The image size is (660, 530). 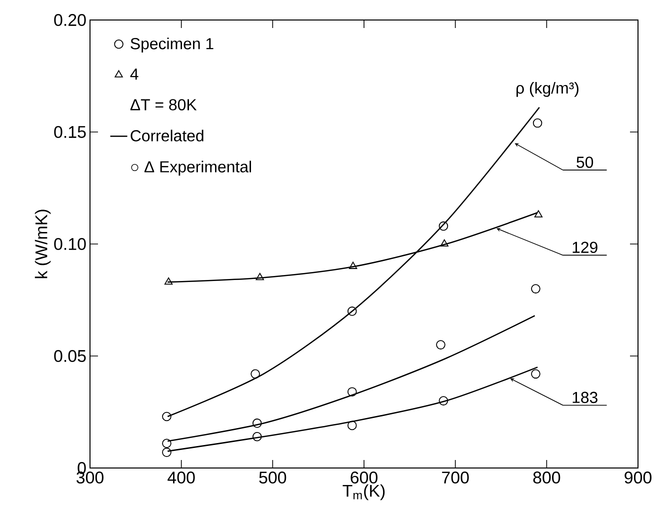 What do you see at coordinates (163, 104) in the screenshot?
I see `annotation: ΔT = 80K` at bounding box center [163, 104].